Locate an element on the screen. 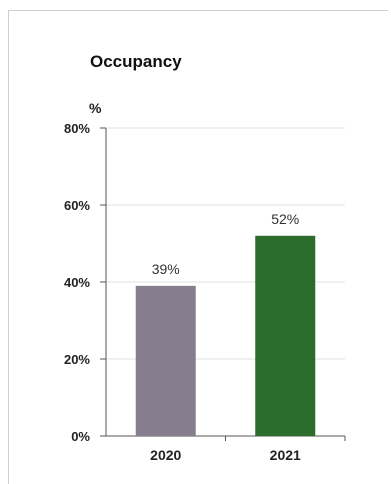 The image size is (391, 484). y-tick-label: 20% is located at coordinates (77, 359).